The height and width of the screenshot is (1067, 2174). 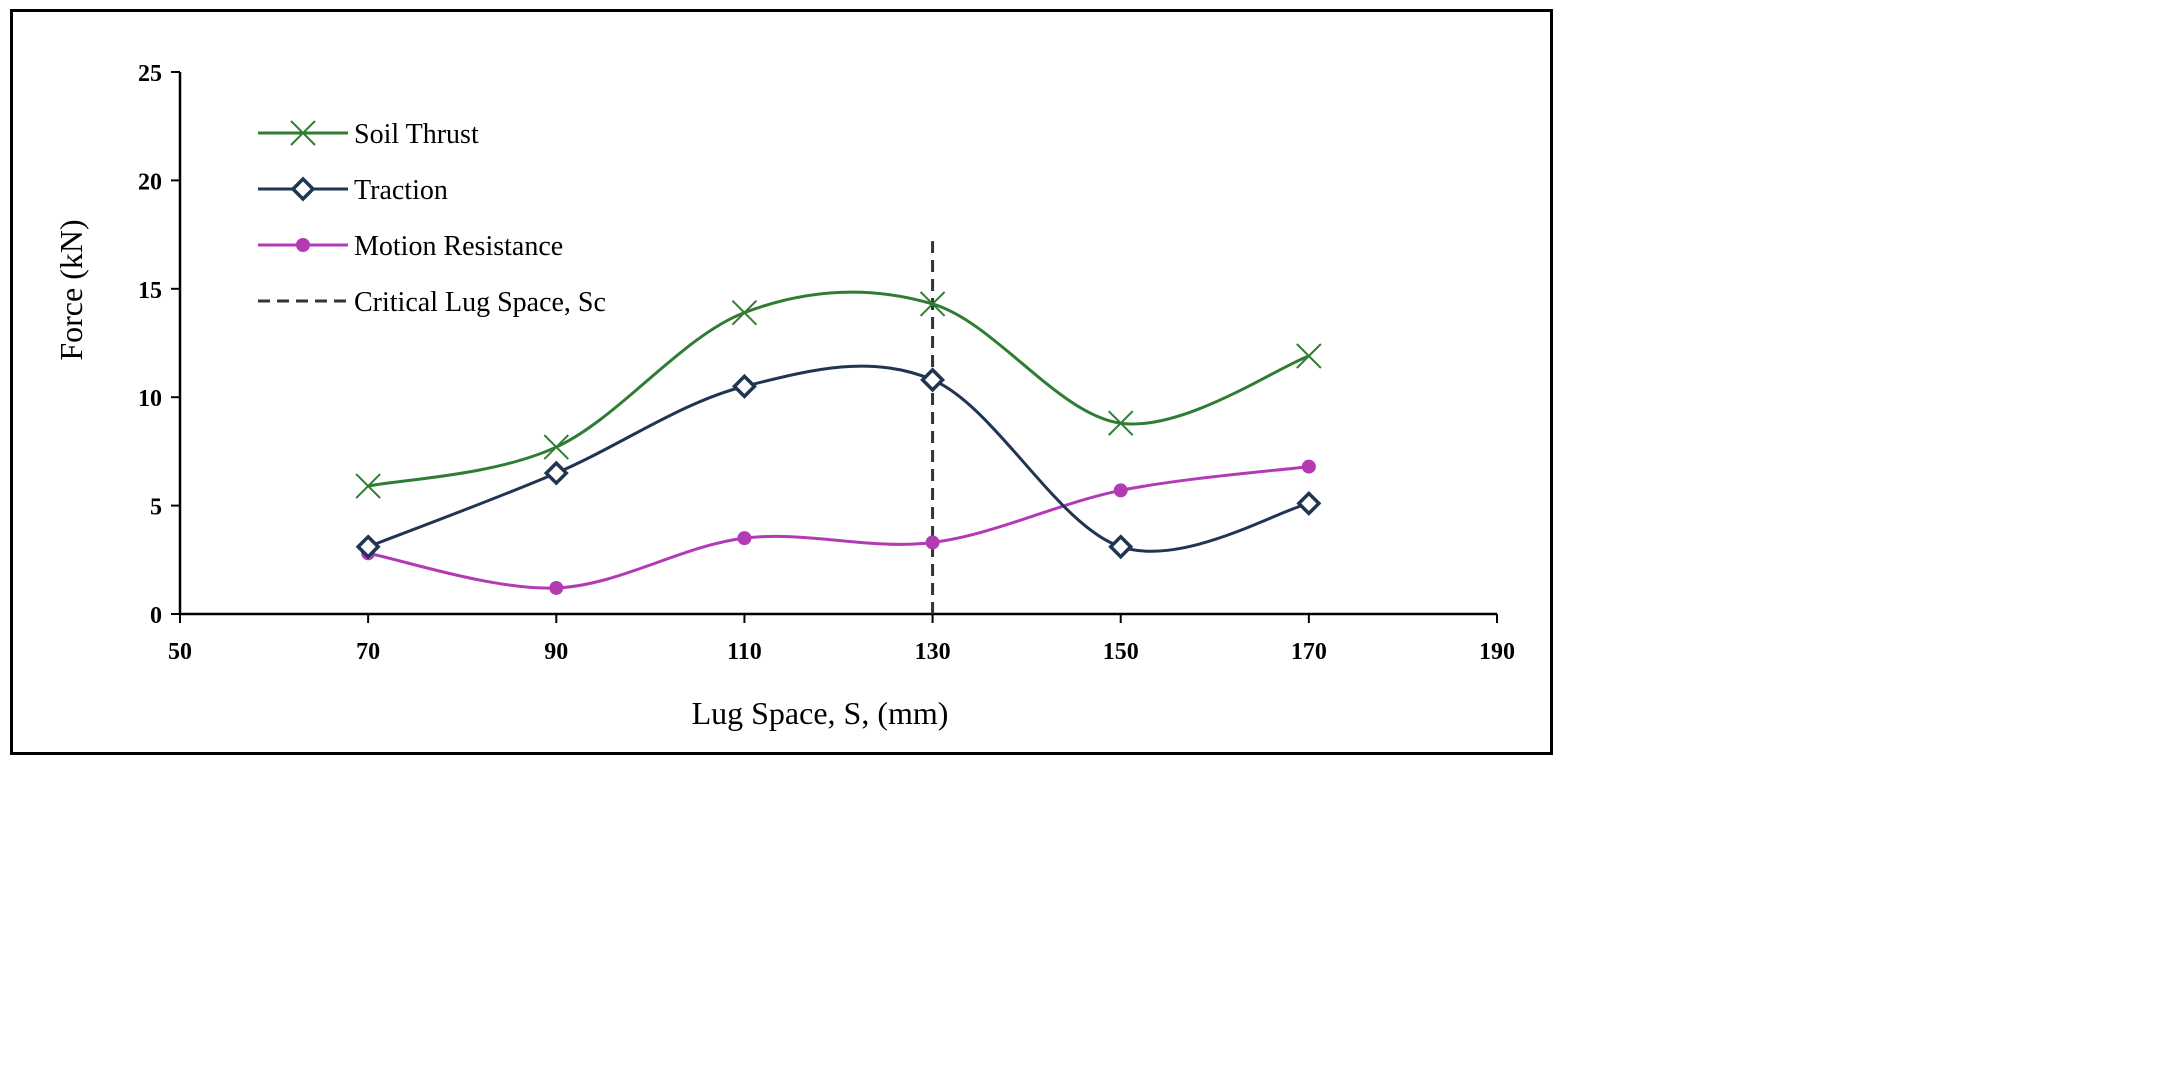 I want to click on x-tick-label: 150, so click(x=1121, y=652).